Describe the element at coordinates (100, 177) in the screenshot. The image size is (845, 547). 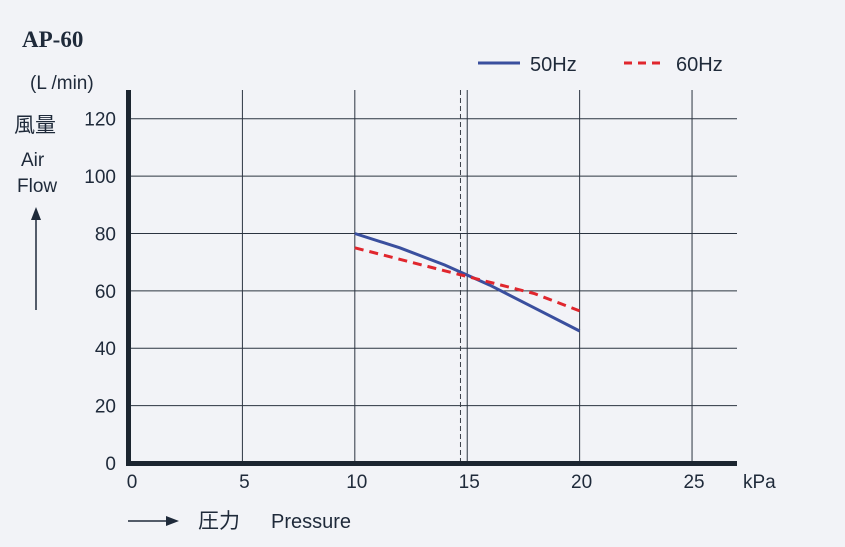
I see `y-tick-label: 100` at that location.